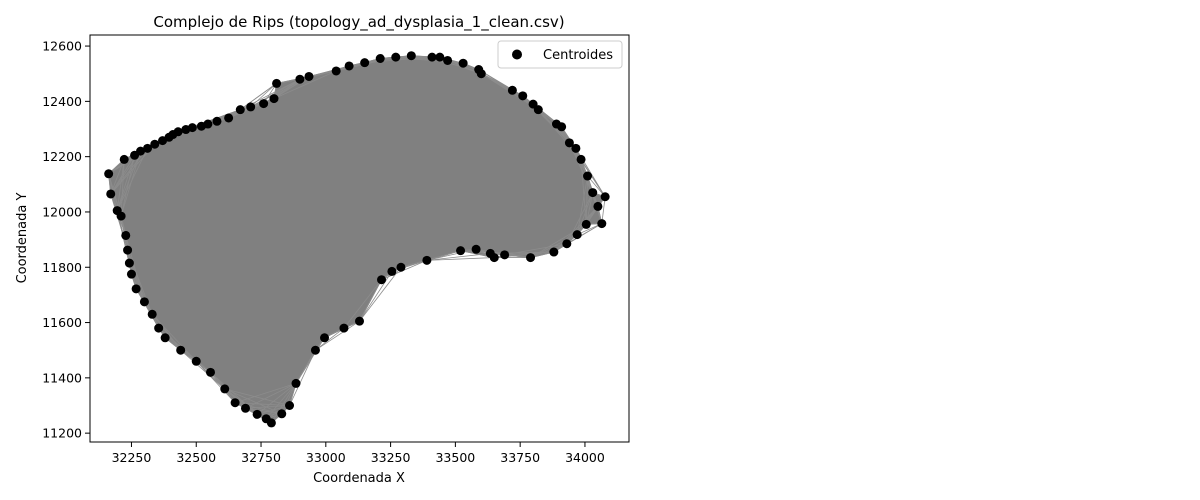 This screenshot has width=1200, height=500. Describe the element at coordinates (62, 267) in the screenshot. I see `y-tick-label: 11800` at that location.